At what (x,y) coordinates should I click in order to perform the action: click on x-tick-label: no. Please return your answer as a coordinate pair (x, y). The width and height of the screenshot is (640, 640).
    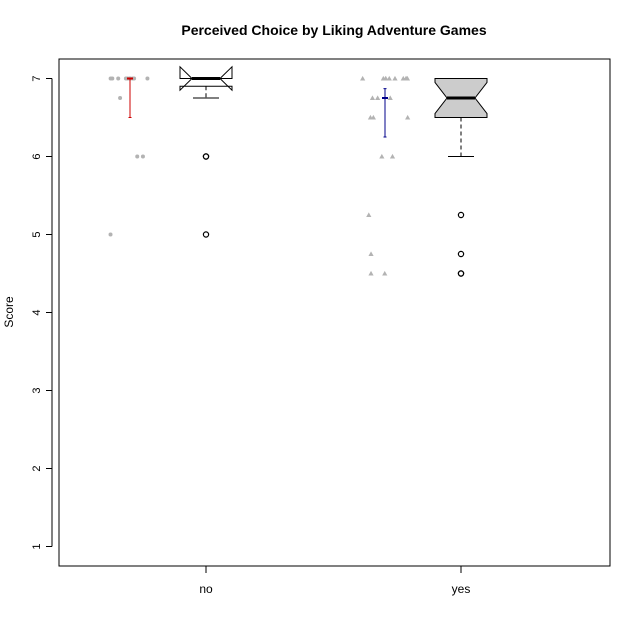
    Looking at the image, I should click on (206, 589).